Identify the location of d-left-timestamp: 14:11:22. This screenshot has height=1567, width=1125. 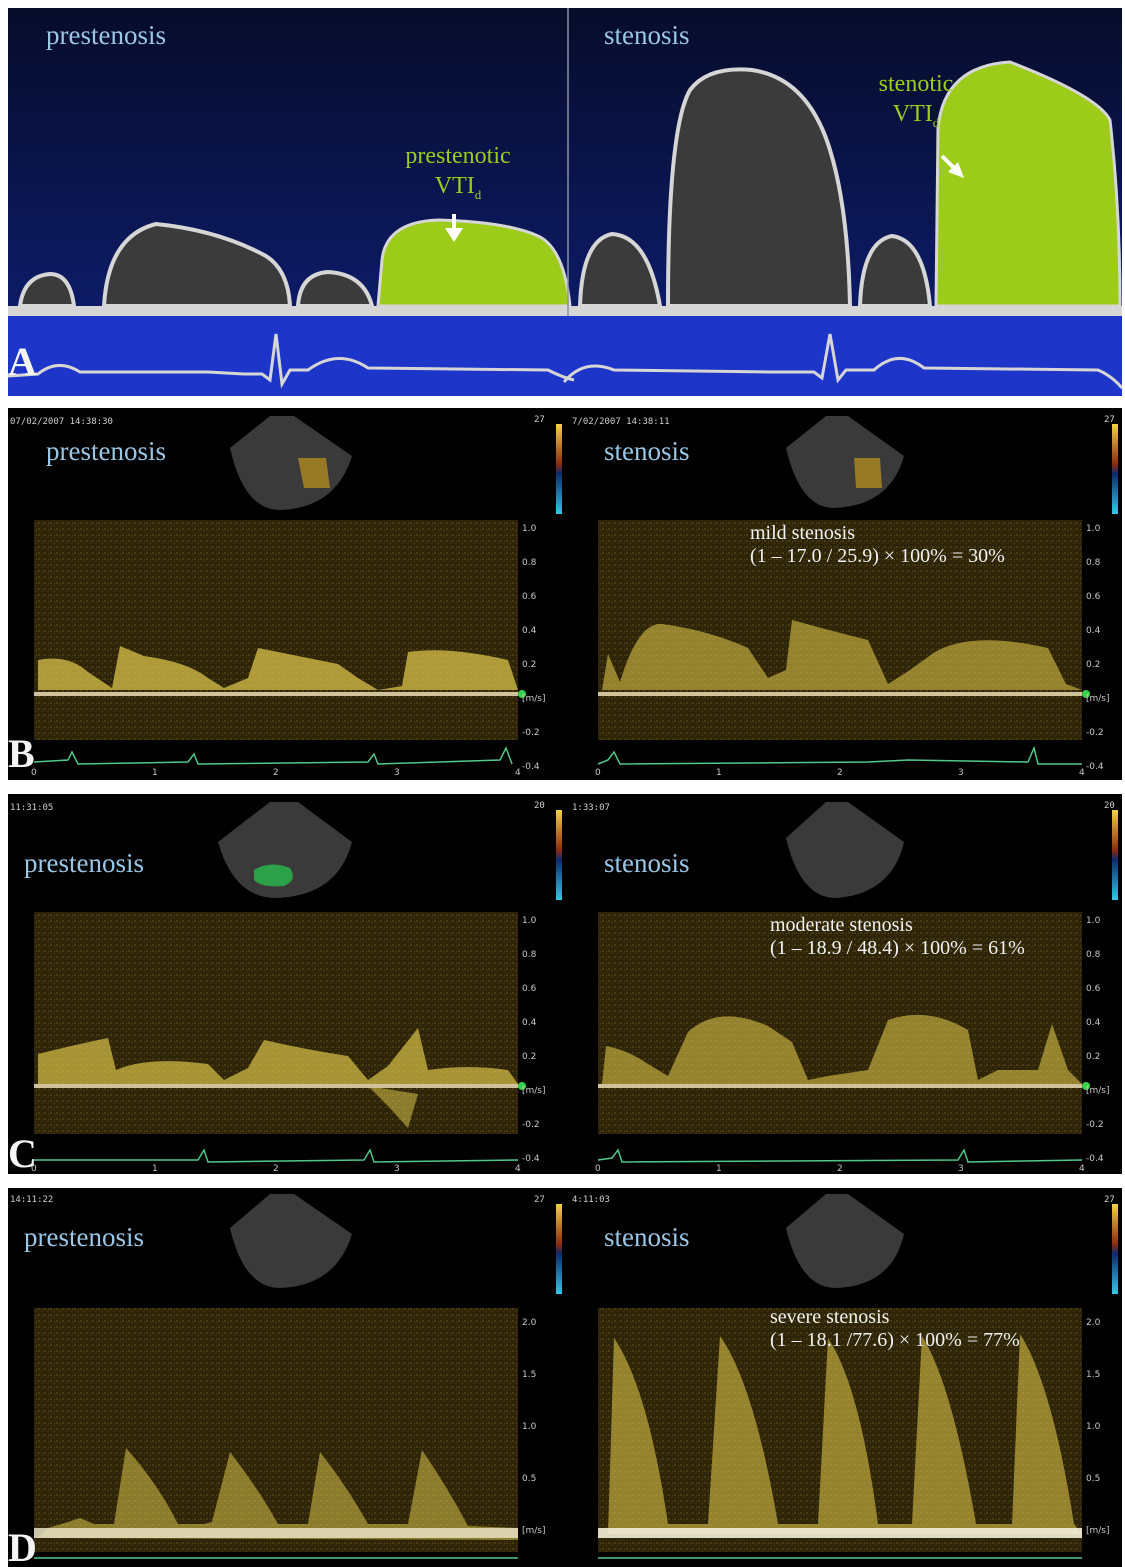
(32, 1200).